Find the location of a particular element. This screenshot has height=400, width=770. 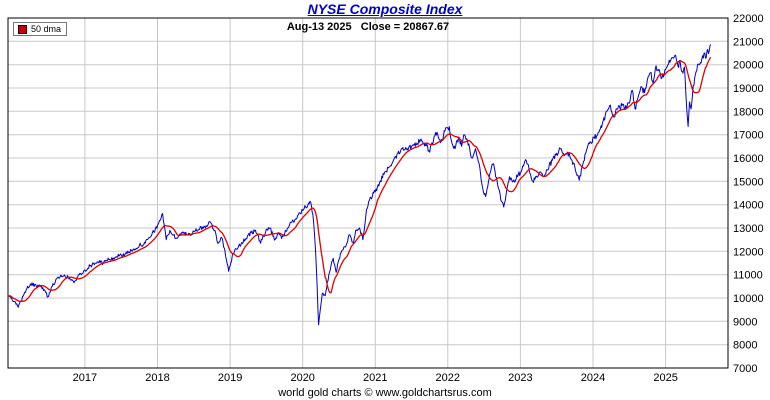

x-axis-label: 2022 is located at coordinates (448, 378).